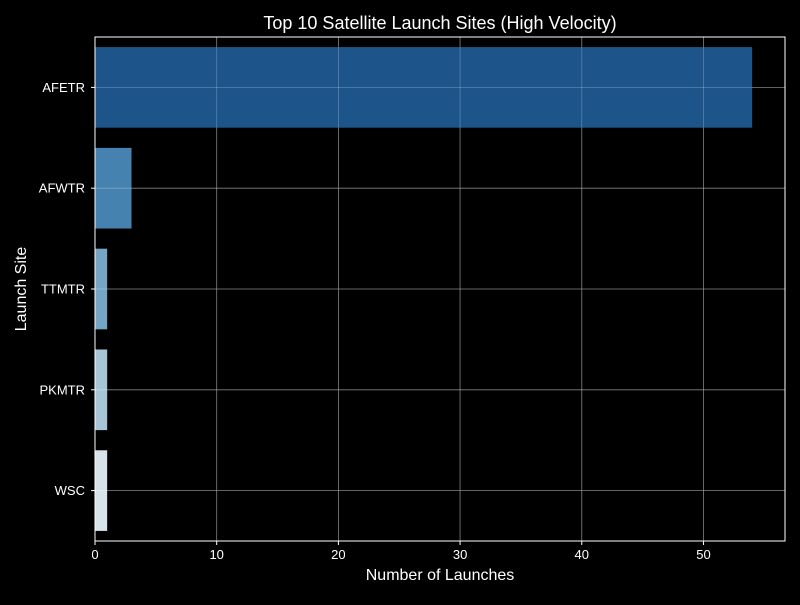 This screenshot has width=800, height=605. What do you see at coordinates (338, 554) in the screenshot?
I see `x-tick-label: 20` at bounding box center [338, 554].